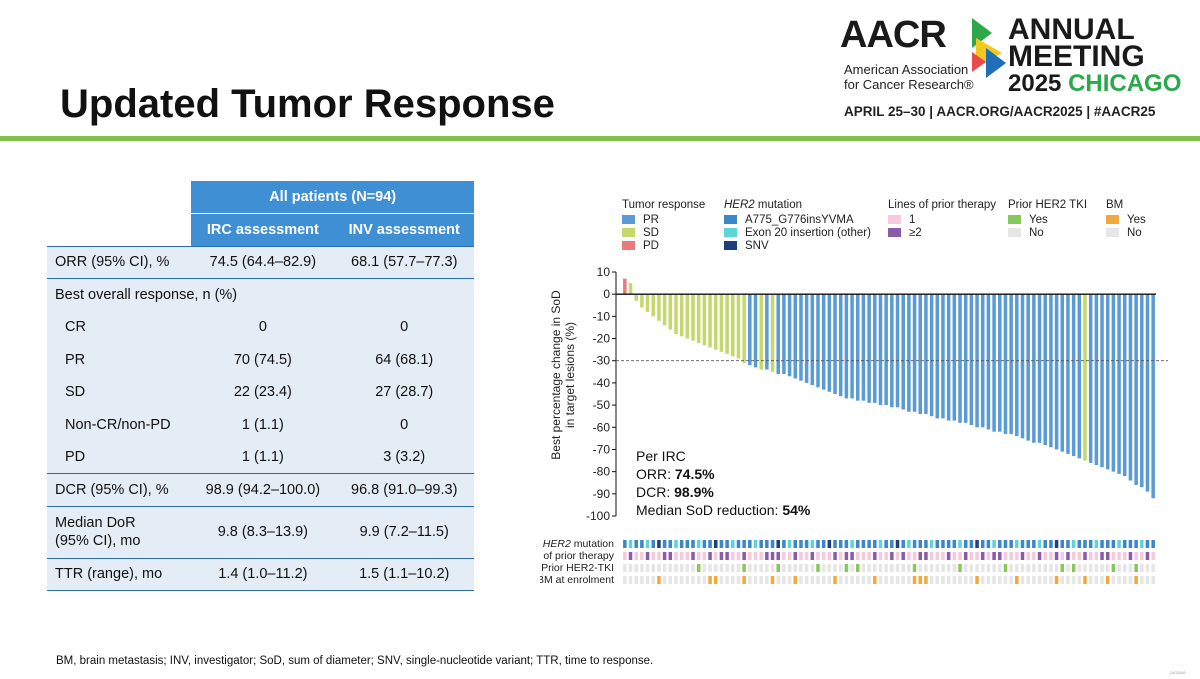  I want to click on irc-value: 0, so click(262, 327).